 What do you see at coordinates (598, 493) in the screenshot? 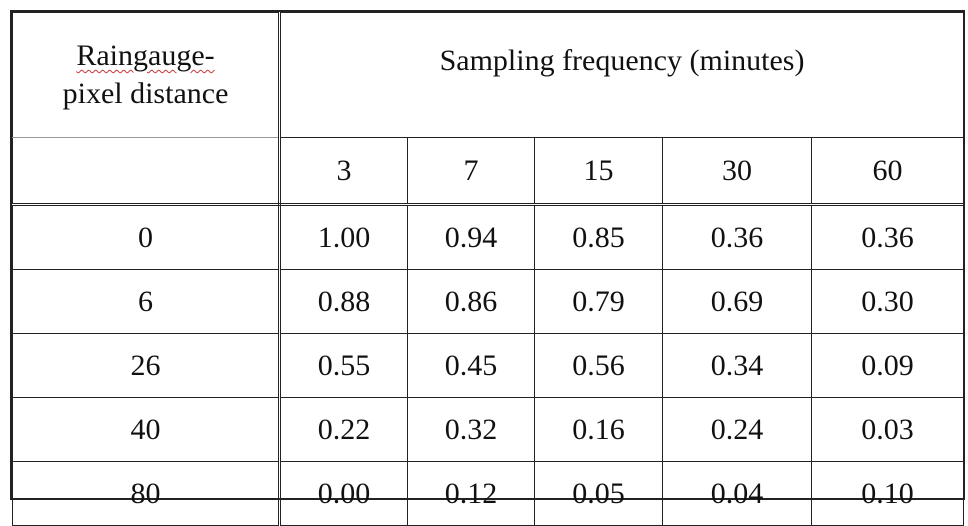
I see `value-cell: 0.05` at bounding box center [598, 493].